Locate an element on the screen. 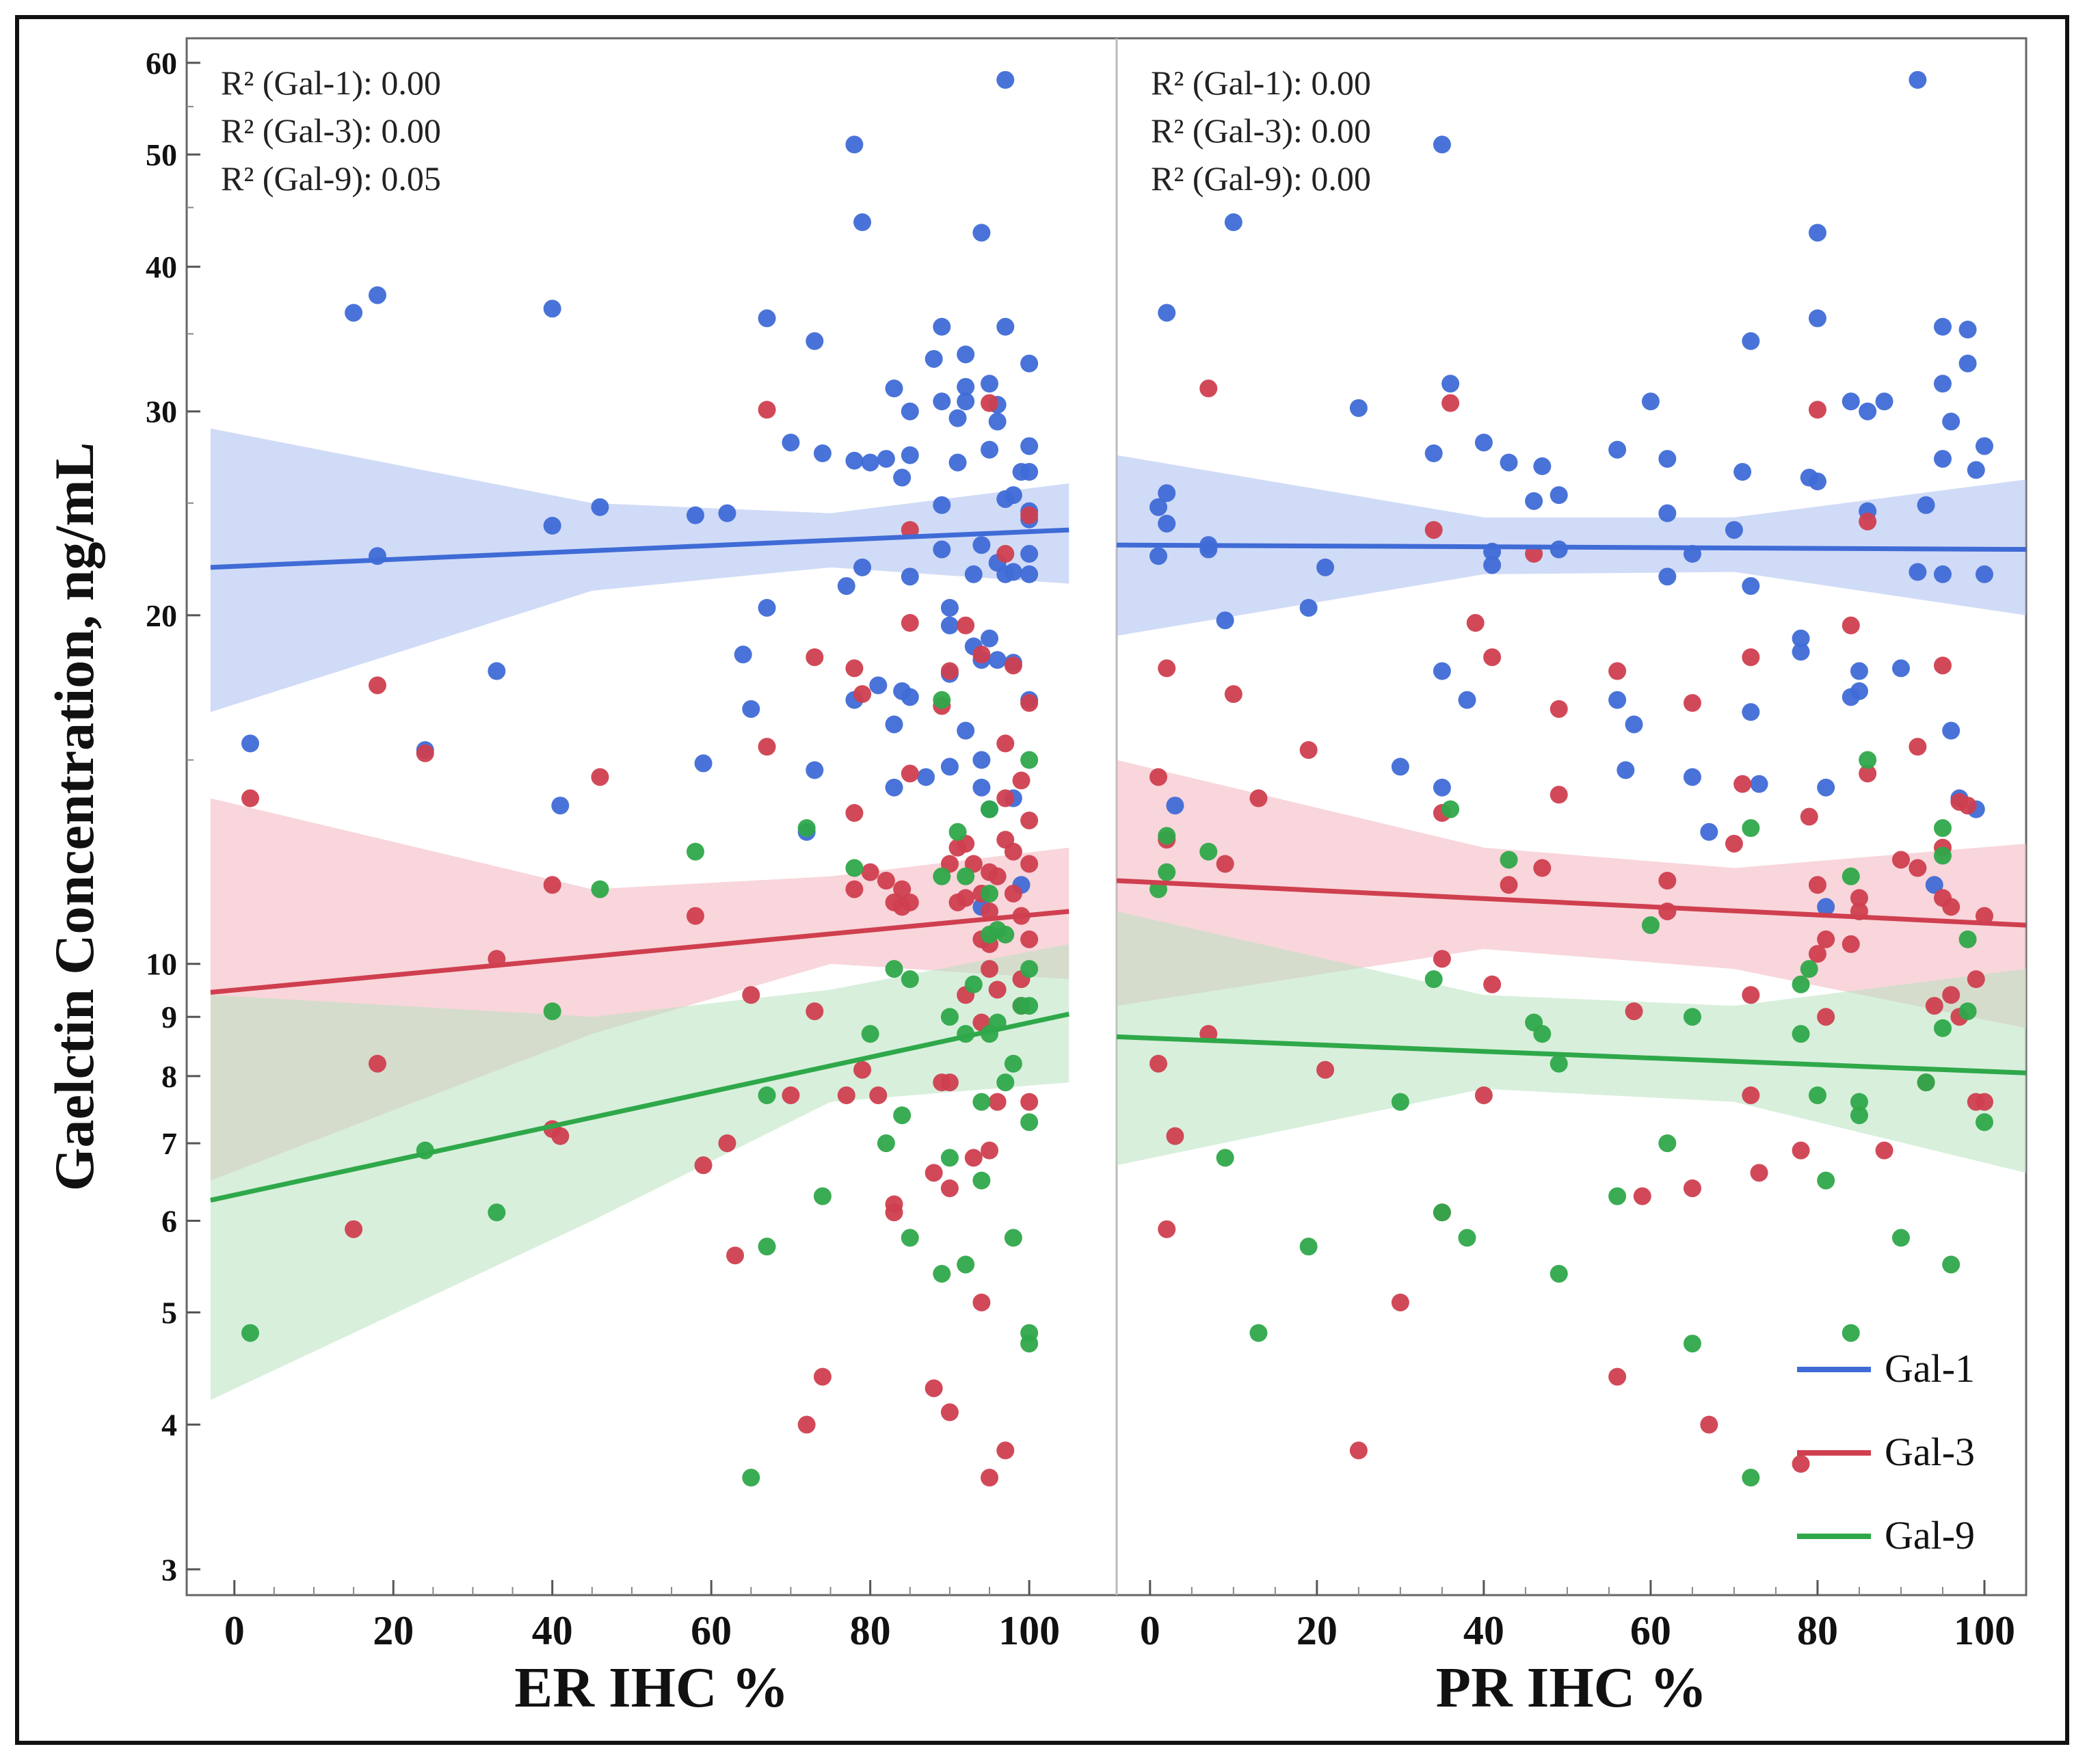  y-tick-label: 50 is located at coordinates (161, 154).